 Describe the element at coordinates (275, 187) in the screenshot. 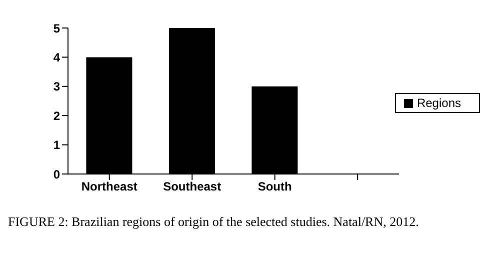

I see `x-tick-label: South` at that location.